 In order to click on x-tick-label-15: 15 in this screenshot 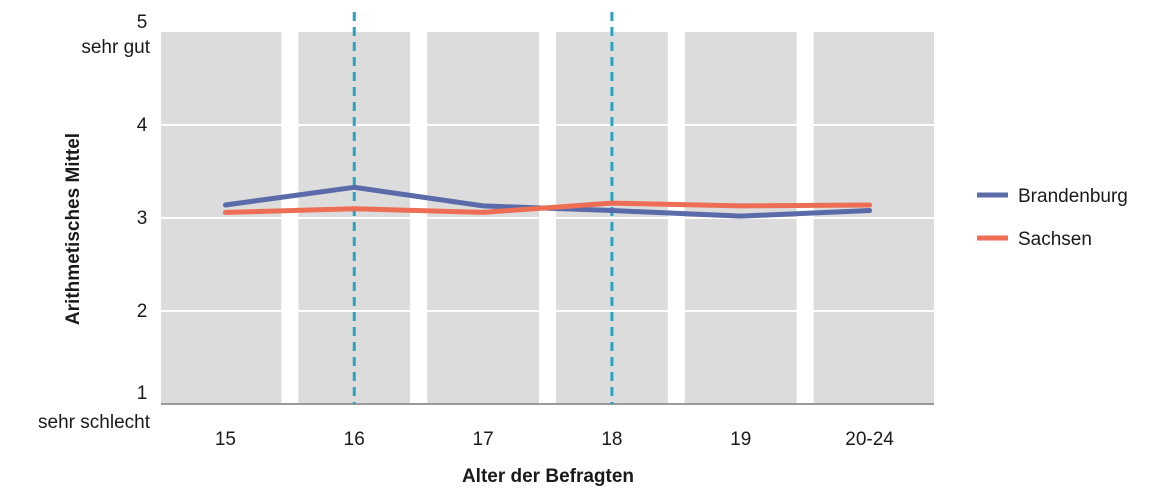, I will do `click(225, 439)`.